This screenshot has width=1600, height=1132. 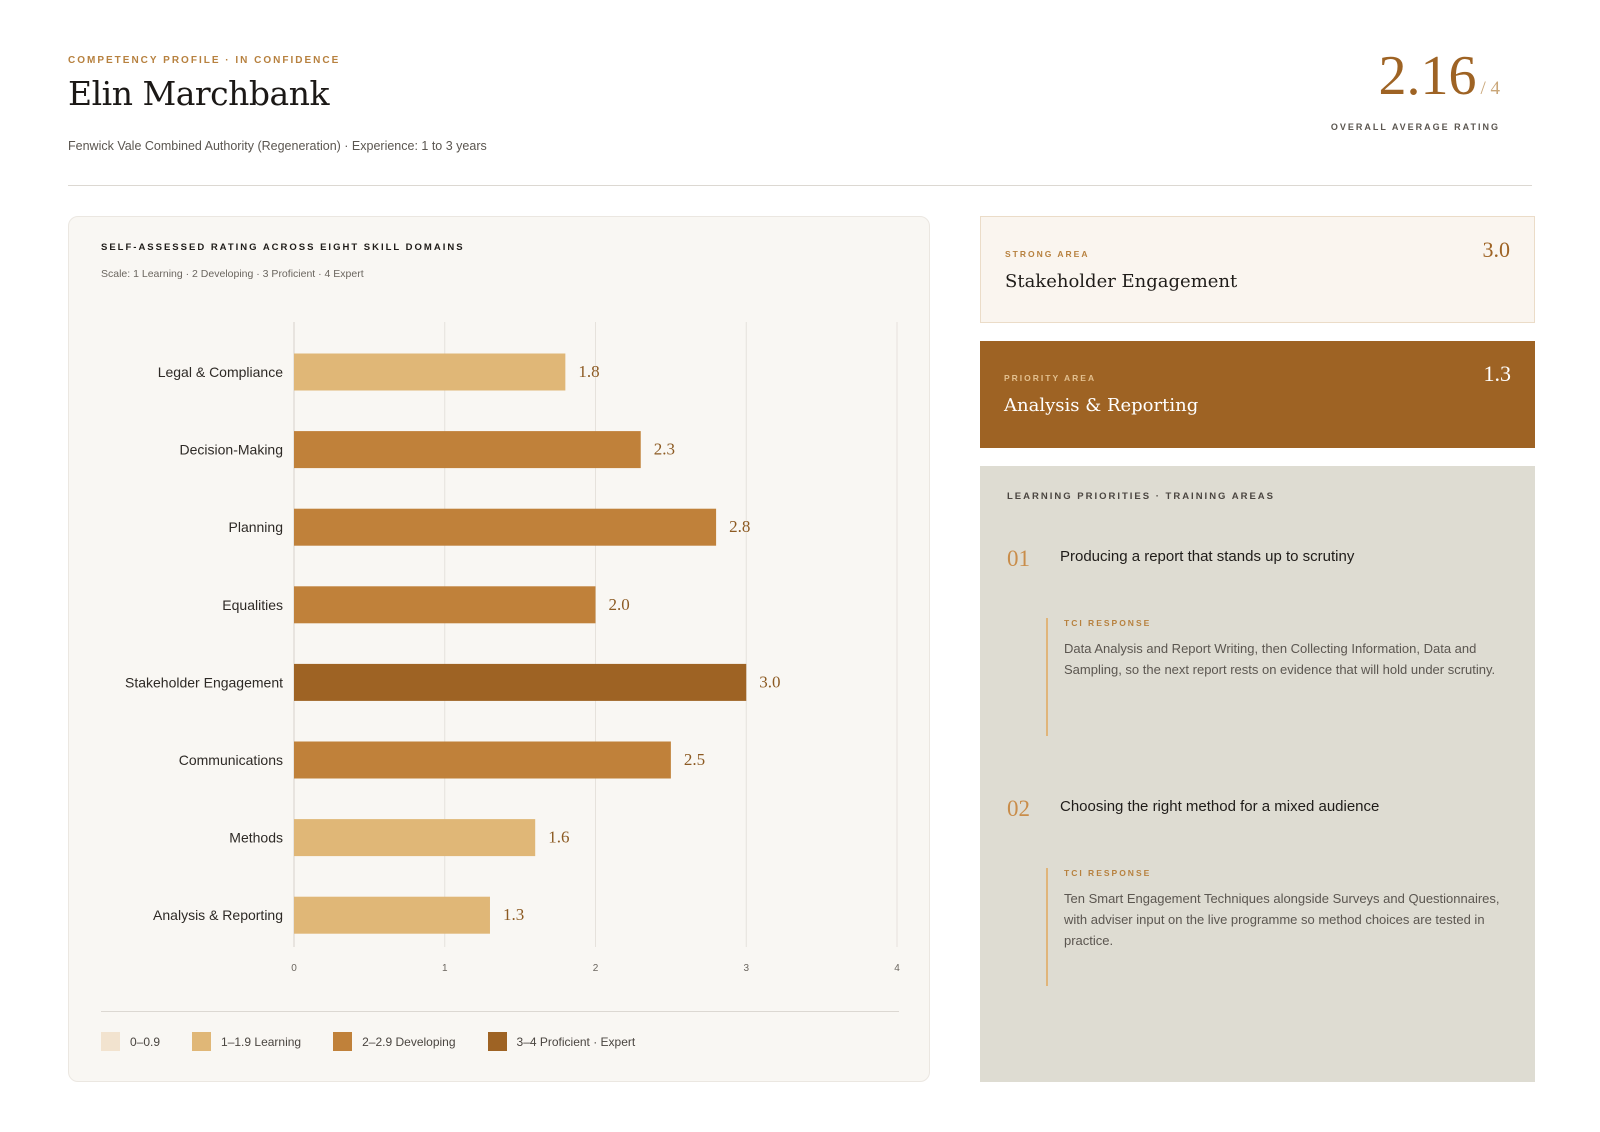 I want to click on x-tick-label: 3, so click(x=746, y=968).